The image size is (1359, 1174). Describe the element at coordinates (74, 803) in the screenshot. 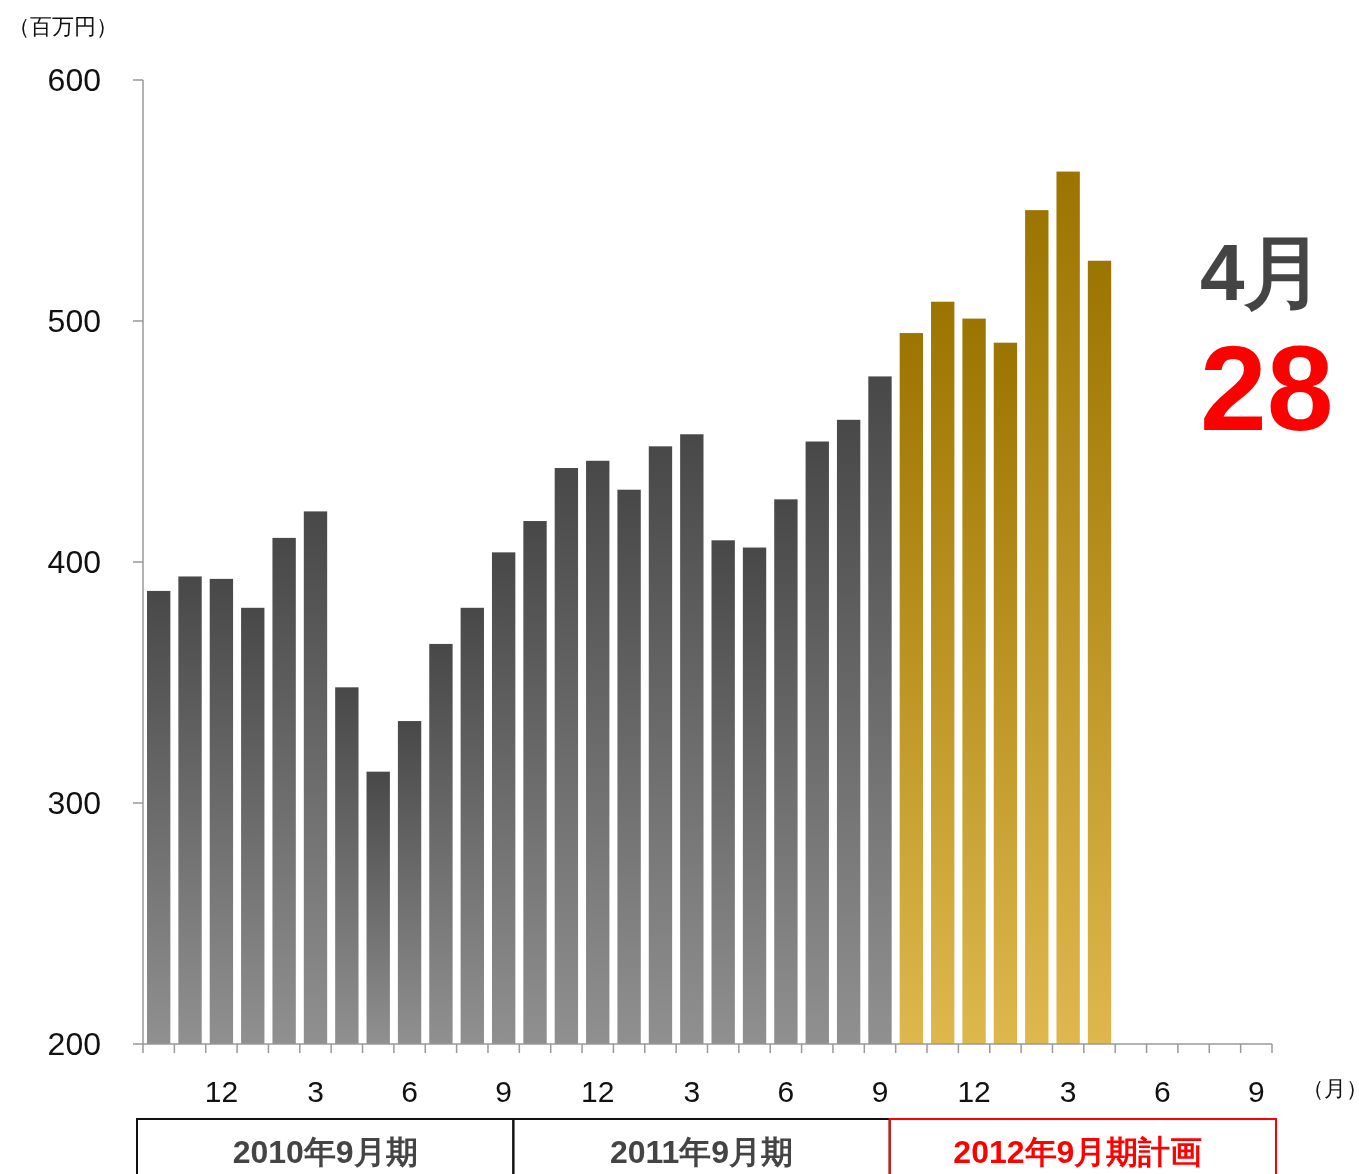

I see `y-tick-label: 300` at that location.